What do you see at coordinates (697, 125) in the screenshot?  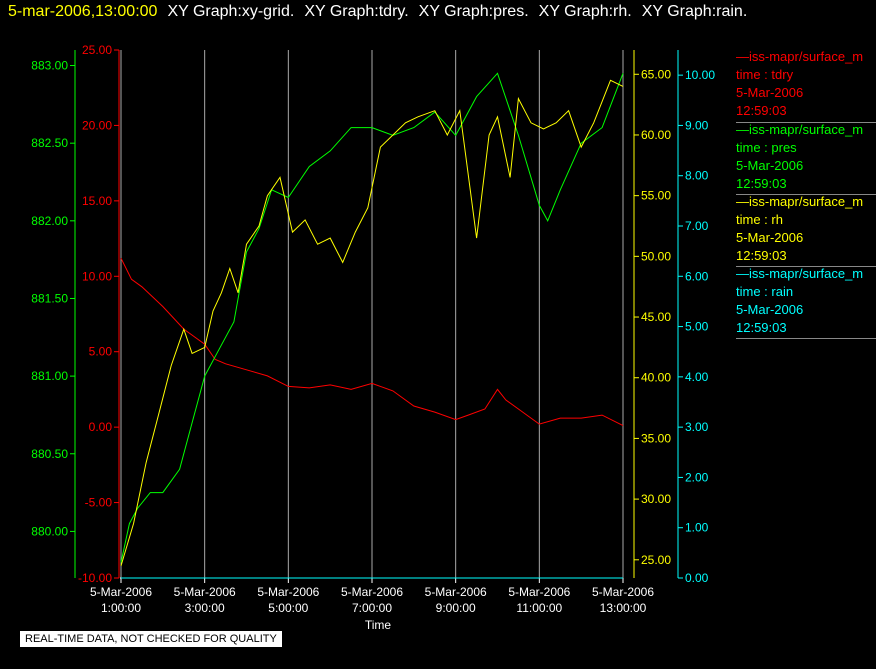 I see `rain-tick-label: 9.00` at bounding box center [697, 125].